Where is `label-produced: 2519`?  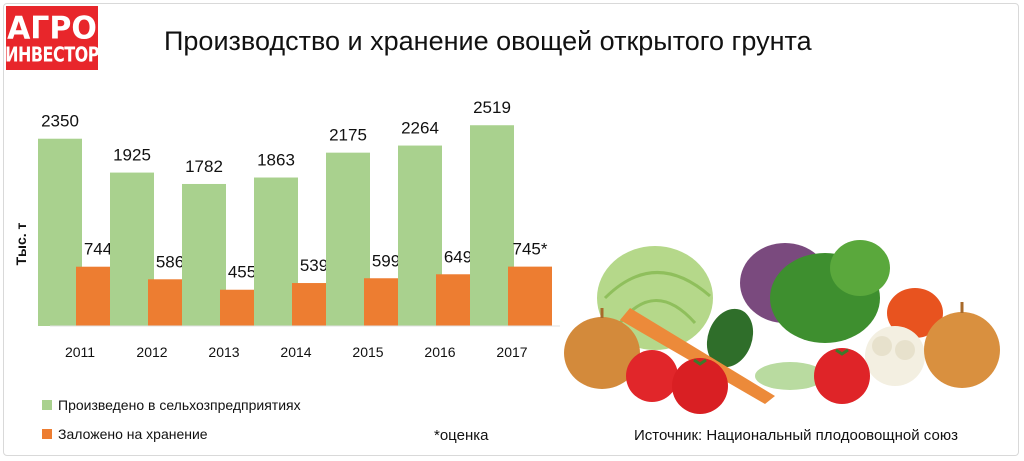 label-produced: 2519 is located at coordinates (492, 107).